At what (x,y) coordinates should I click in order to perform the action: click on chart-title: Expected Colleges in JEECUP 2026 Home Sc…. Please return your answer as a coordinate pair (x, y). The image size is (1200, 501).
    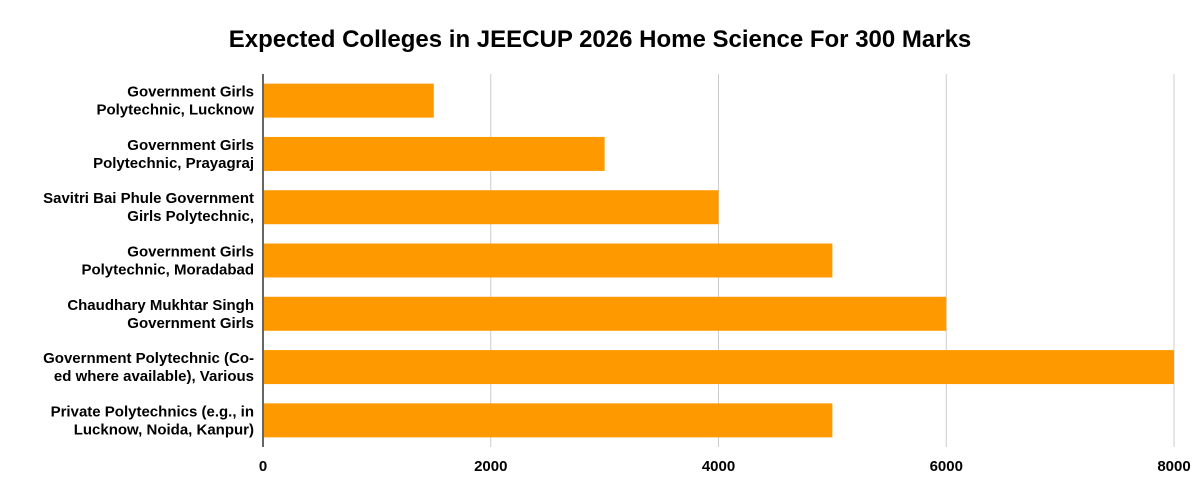
    Looking at the image, I should click on (600, 39).